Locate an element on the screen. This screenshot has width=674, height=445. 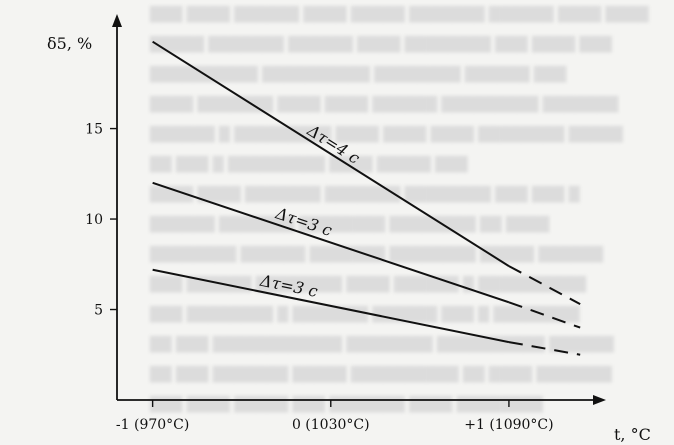
series-label-1: Δτ=3 c is located at coordinates (304, 221).